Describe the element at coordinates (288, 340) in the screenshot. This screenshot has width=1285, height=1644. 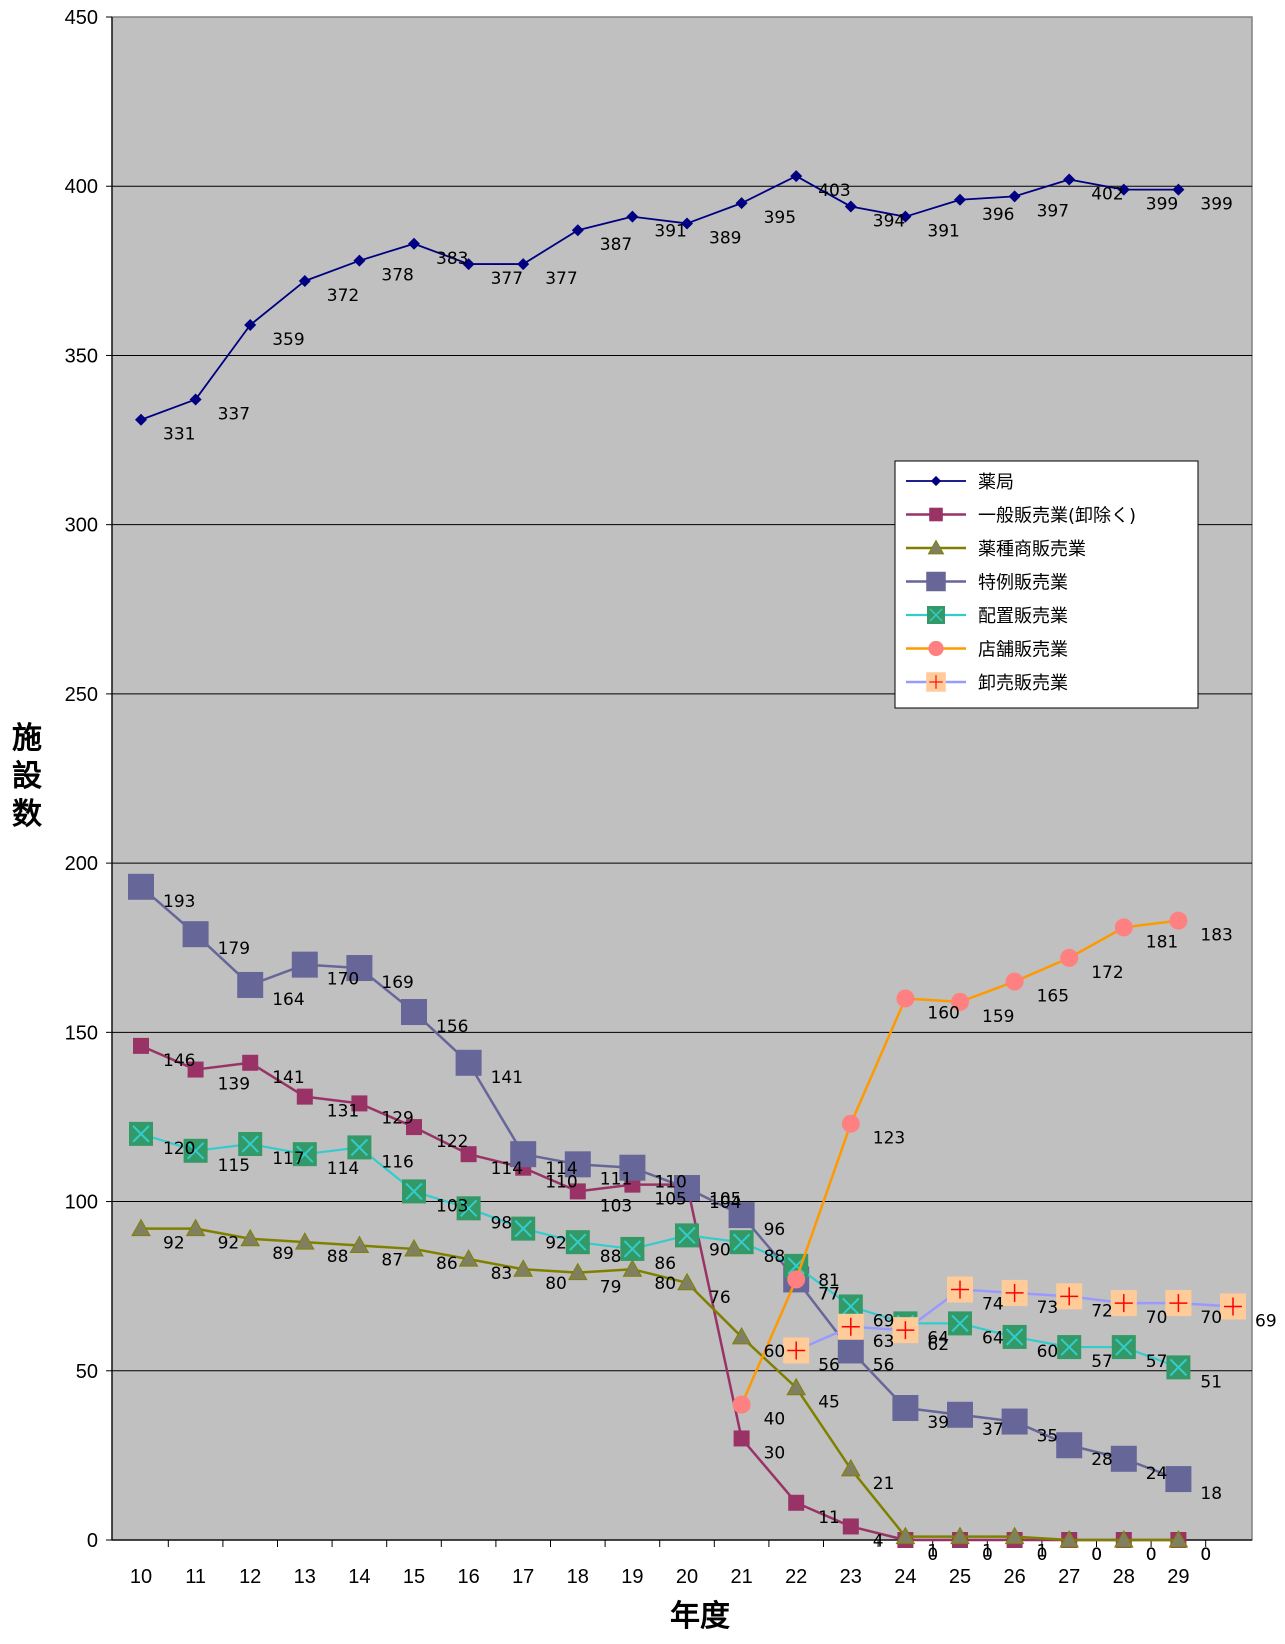
I see `data-label: 359` at that location.